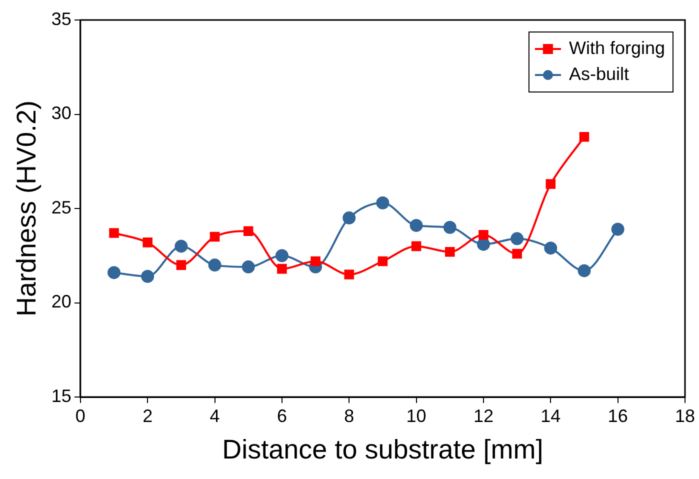  I want to click on legend-label: As-built, so click(598, 74).